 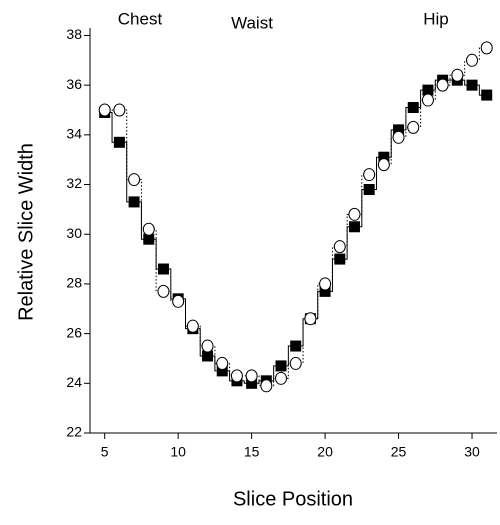 I want to click on annotation: Hip, so click(x=436, y=18).